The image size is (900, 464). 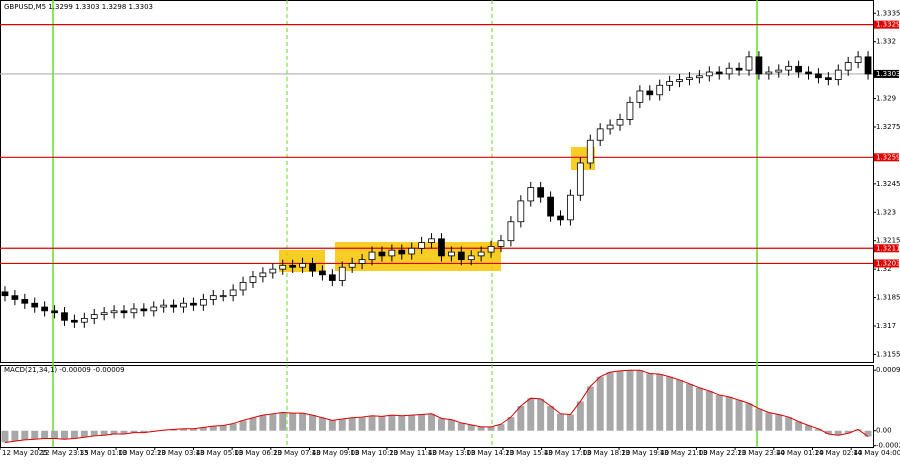 I want to click on x-tick-label: 14 May 04:00, so click(x=876, y=453).